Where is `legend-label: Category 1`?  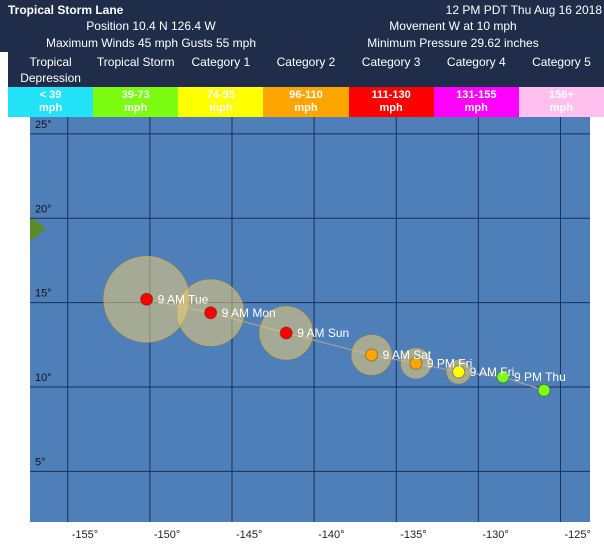
legend-label: Category 1 is located at coordinates (221, 69).